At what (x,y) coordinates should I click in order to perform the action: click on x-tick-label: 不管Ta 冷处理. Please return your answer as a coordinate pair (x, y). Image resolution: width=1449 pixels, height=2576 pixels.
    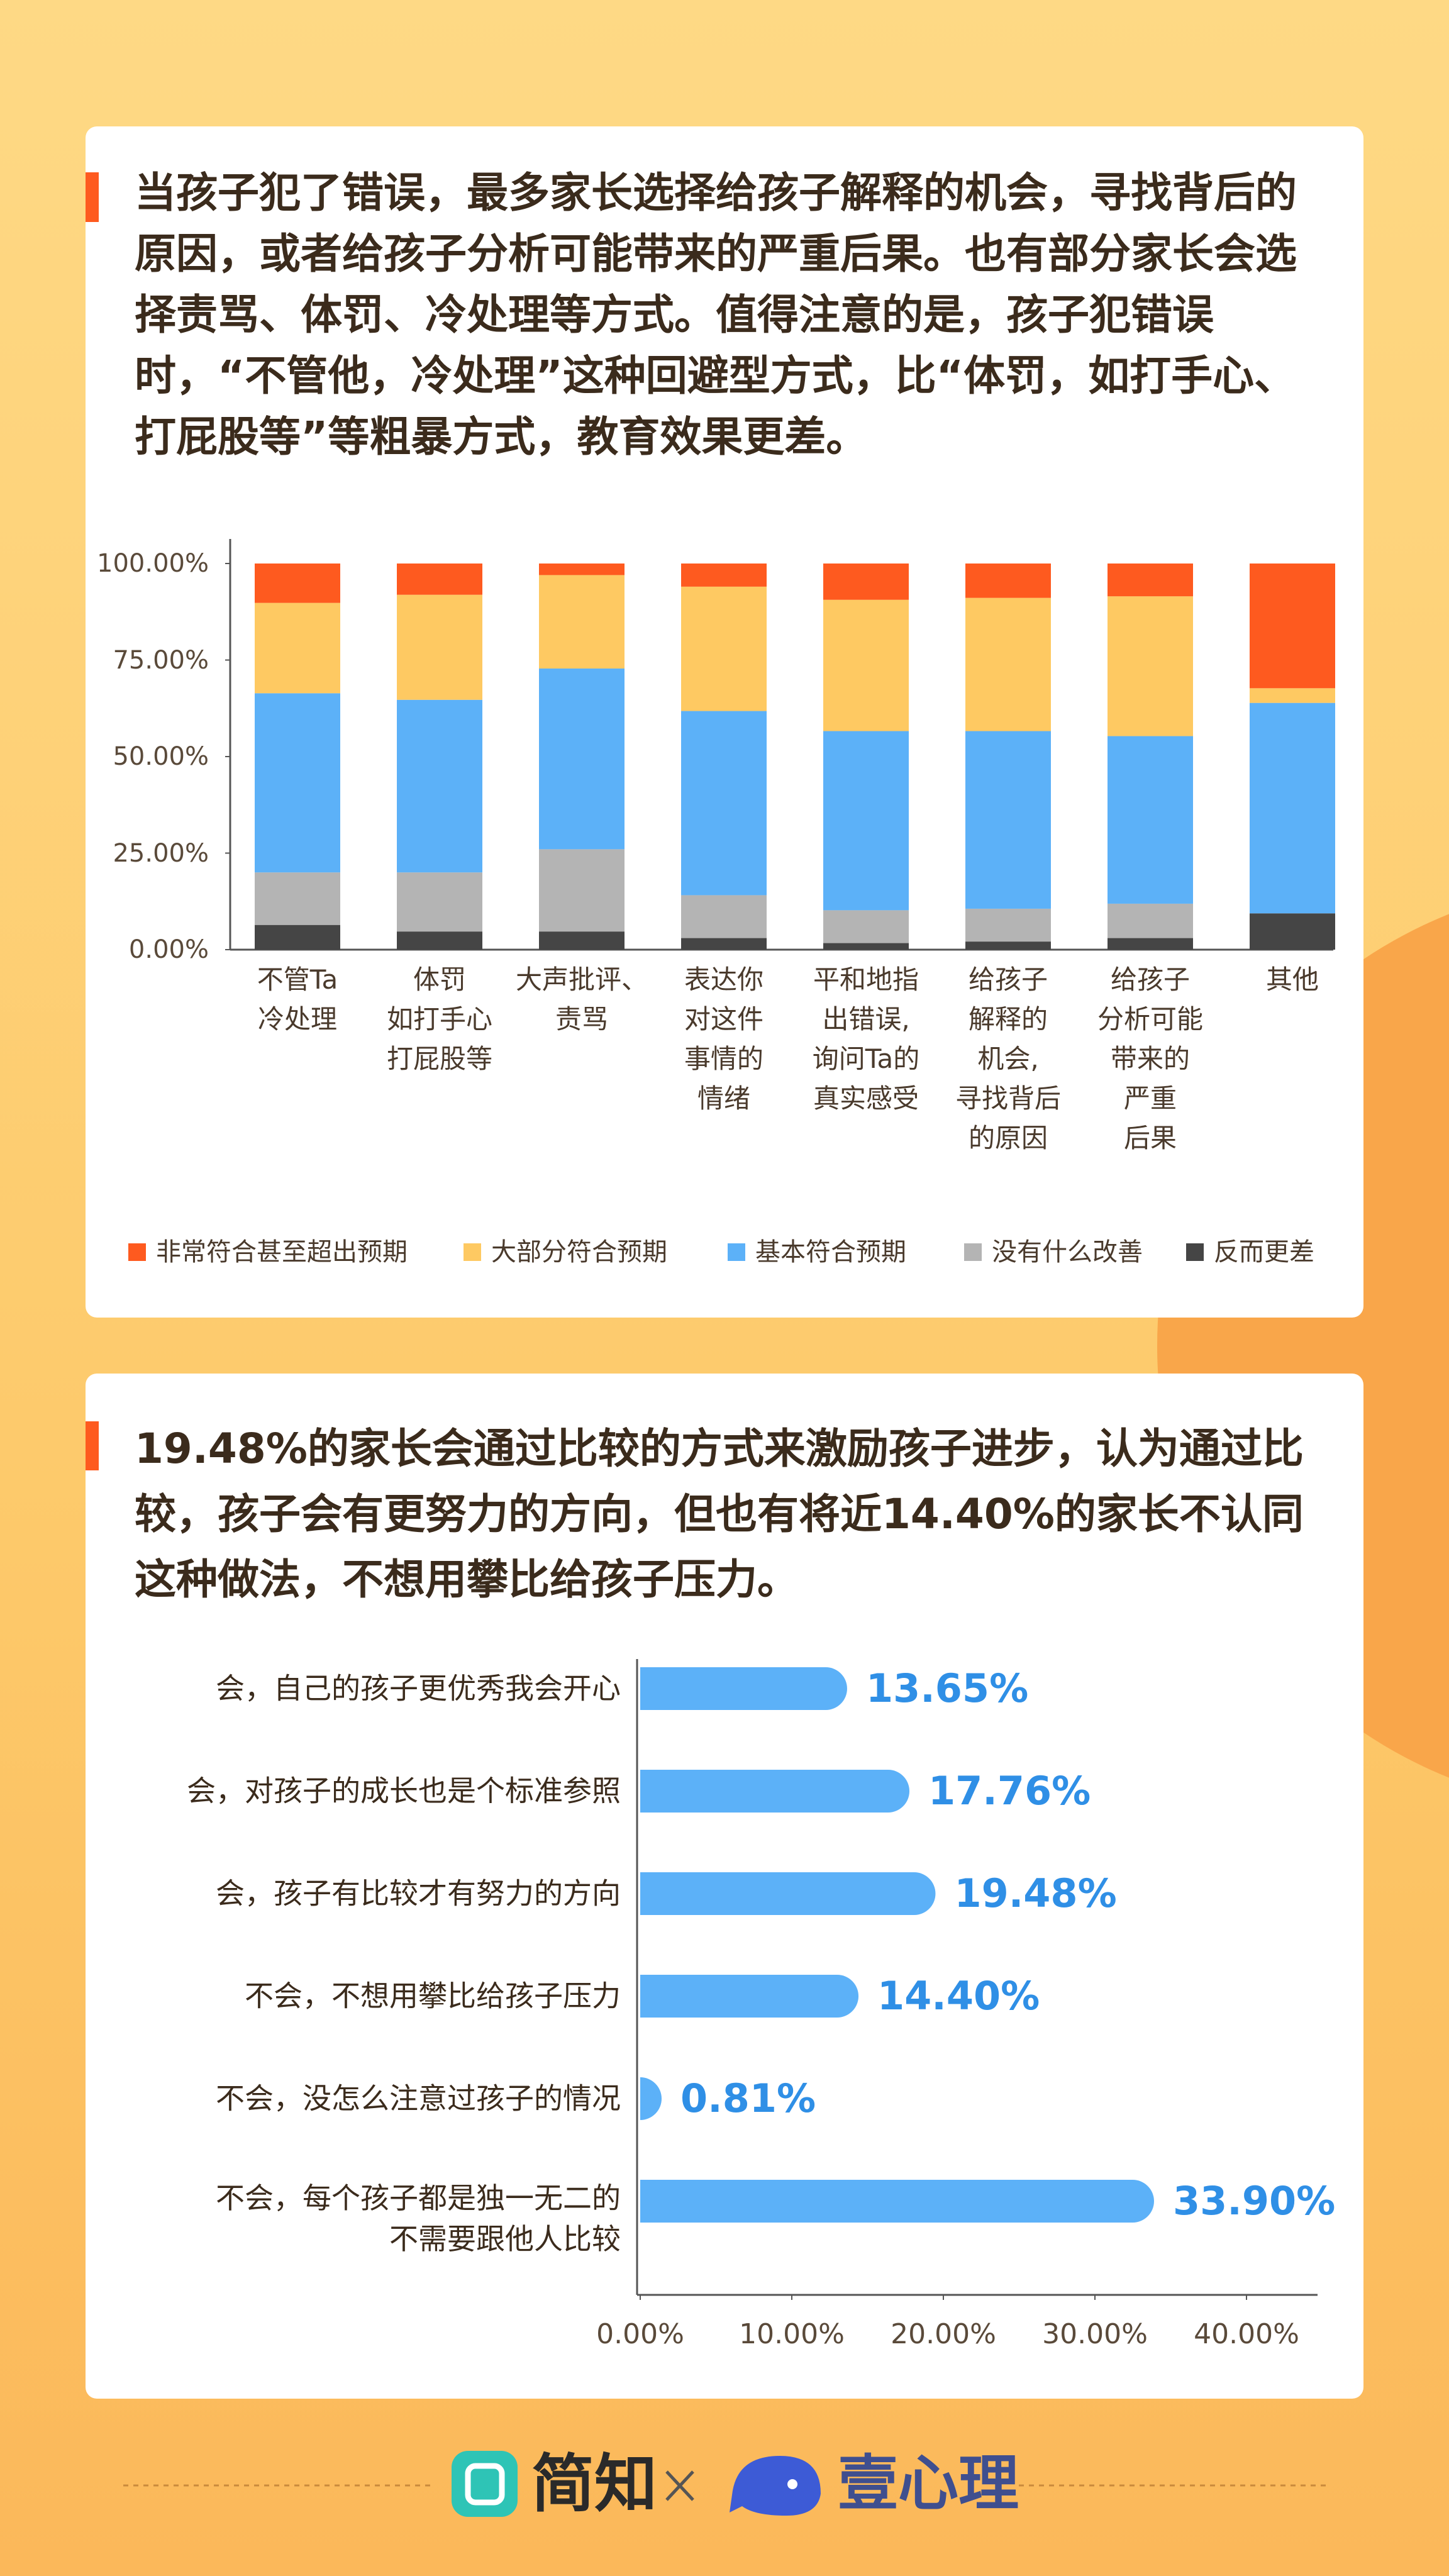
    Looking at the image, I should click on (297, 999).